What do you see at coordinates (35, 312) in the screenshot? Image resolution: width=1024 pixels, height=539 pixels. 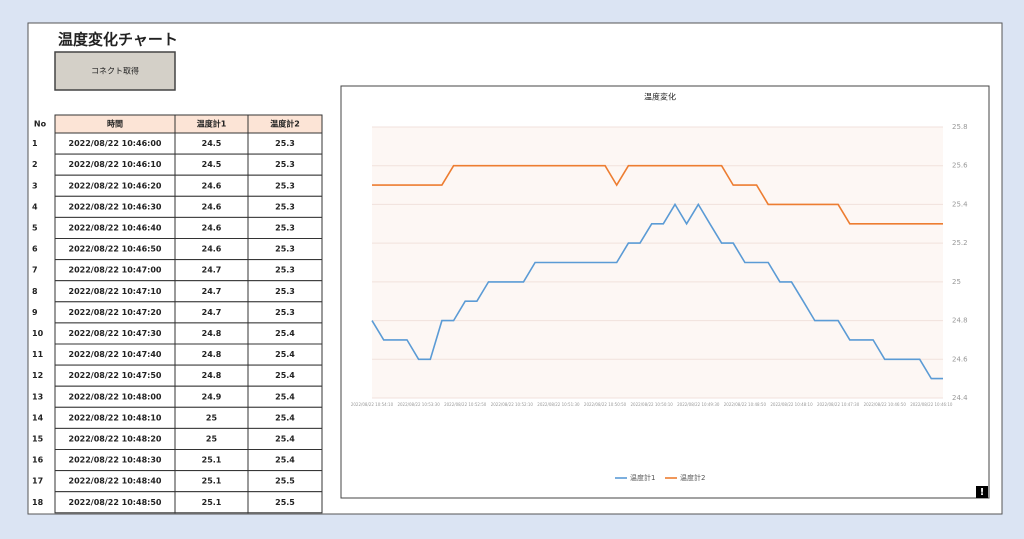 I see `cell-text: 9` at bounding box center [35, 312].